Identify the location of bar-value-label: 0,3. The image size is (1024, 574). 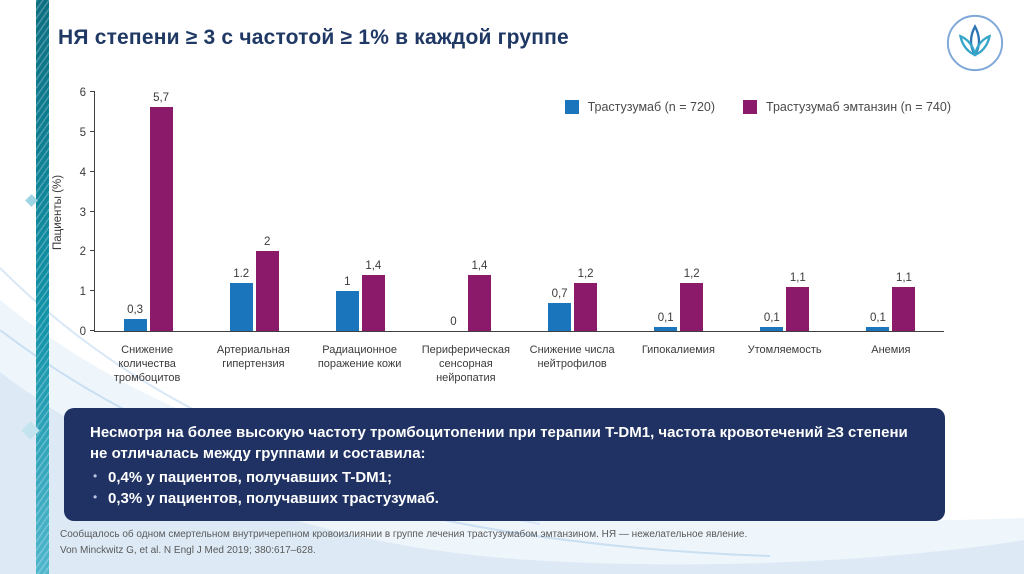
(135, 310).